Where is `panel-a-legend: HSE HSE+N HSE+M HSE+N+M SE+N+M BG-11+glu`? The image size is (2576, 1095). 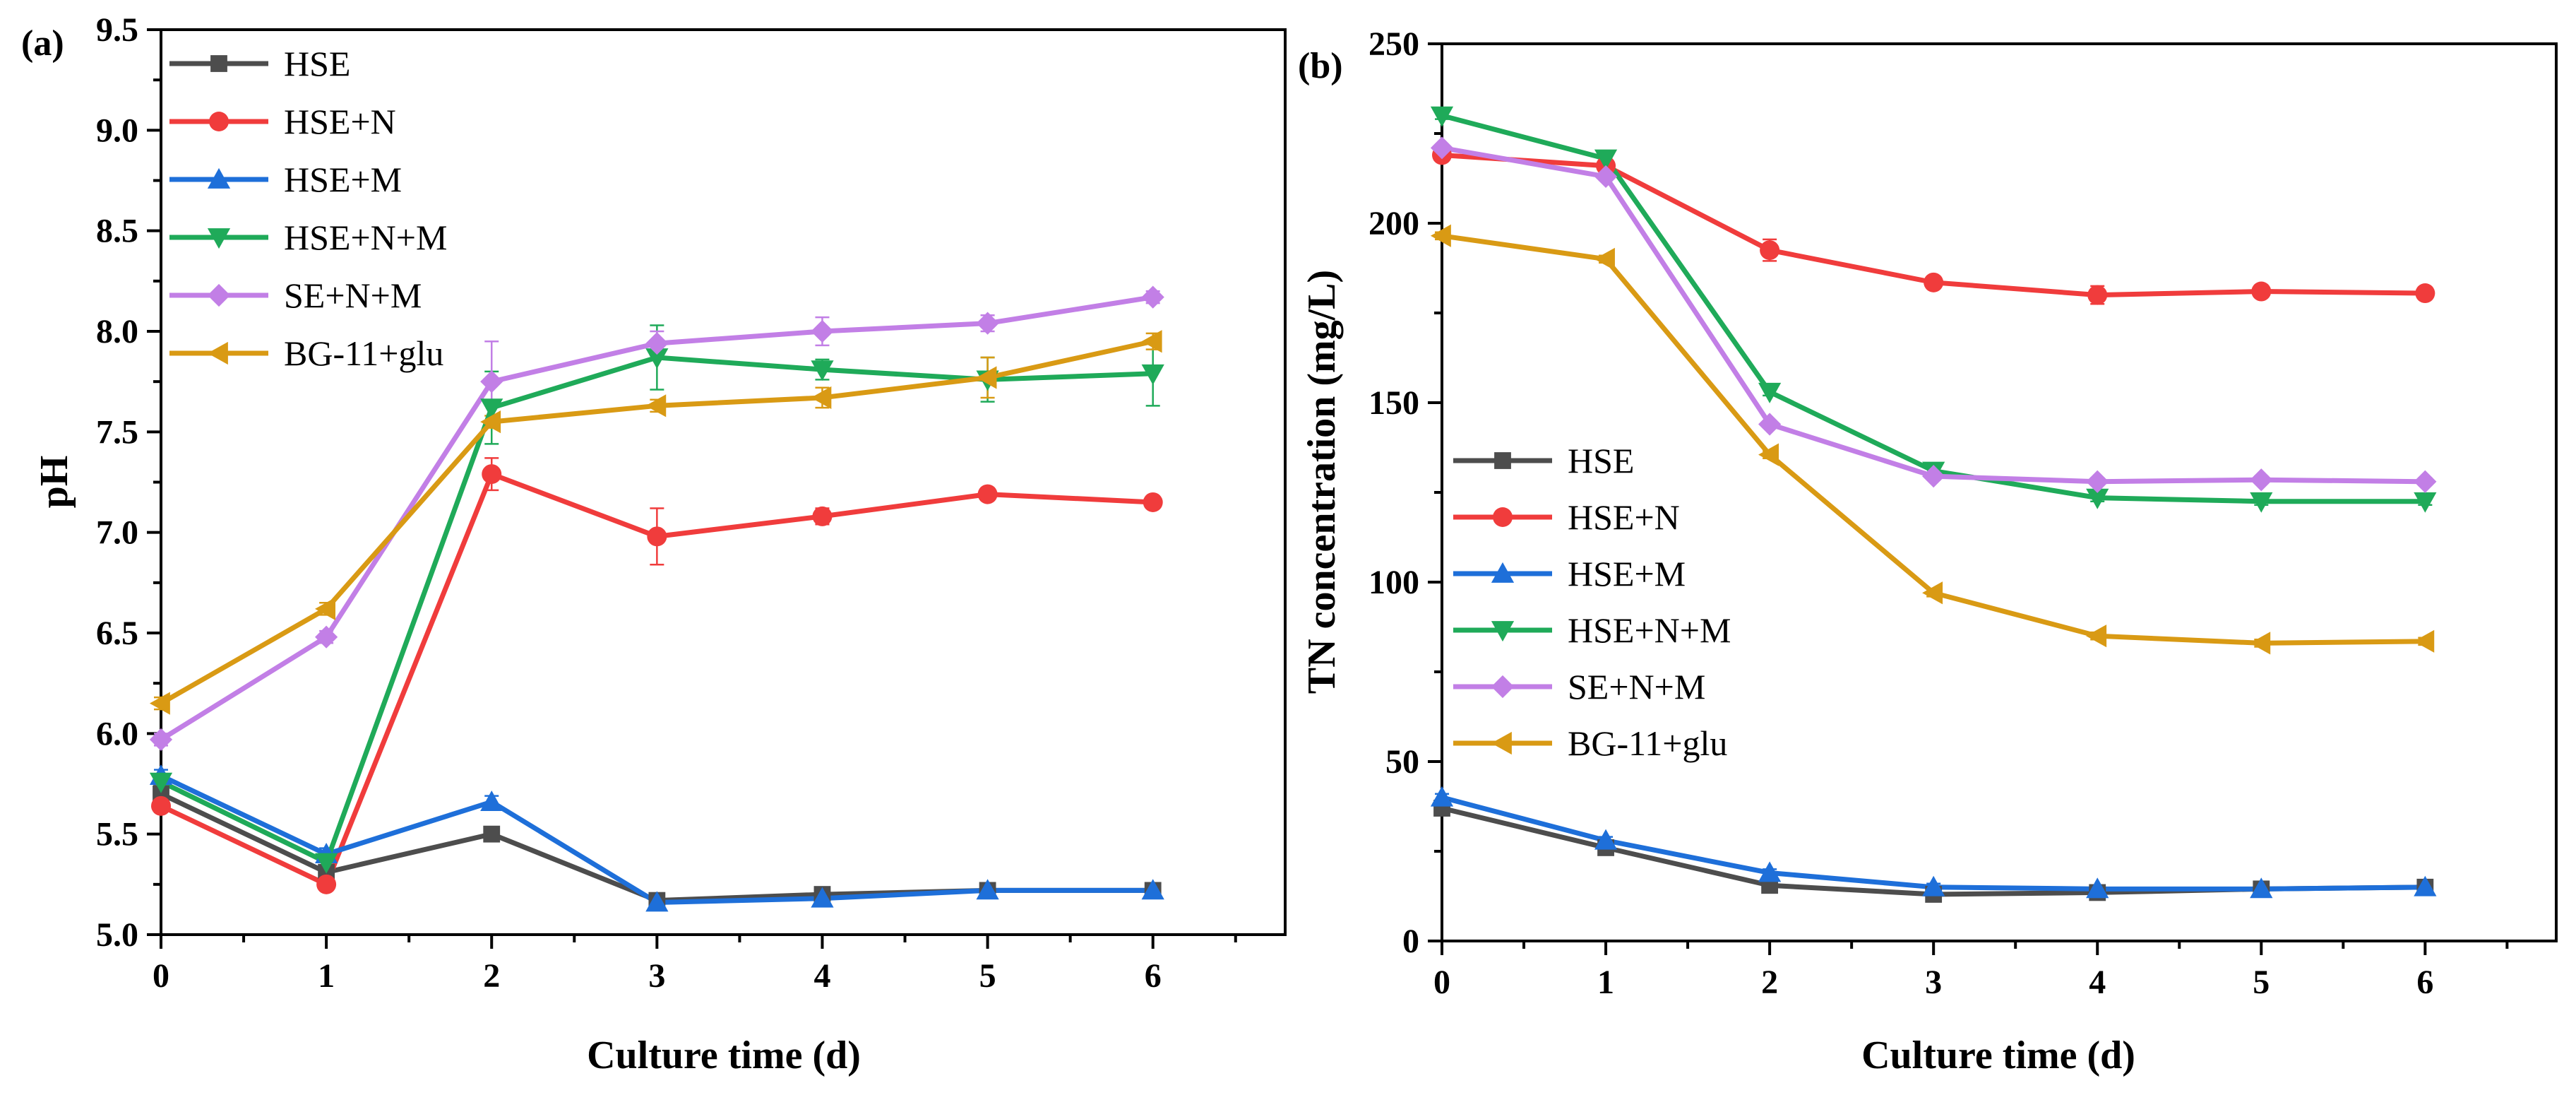 panel-a-legend: HSE HSE+N HSE+M HSE+N+M SE+N+M BG-11+glu is located at coordinates (308, 208).